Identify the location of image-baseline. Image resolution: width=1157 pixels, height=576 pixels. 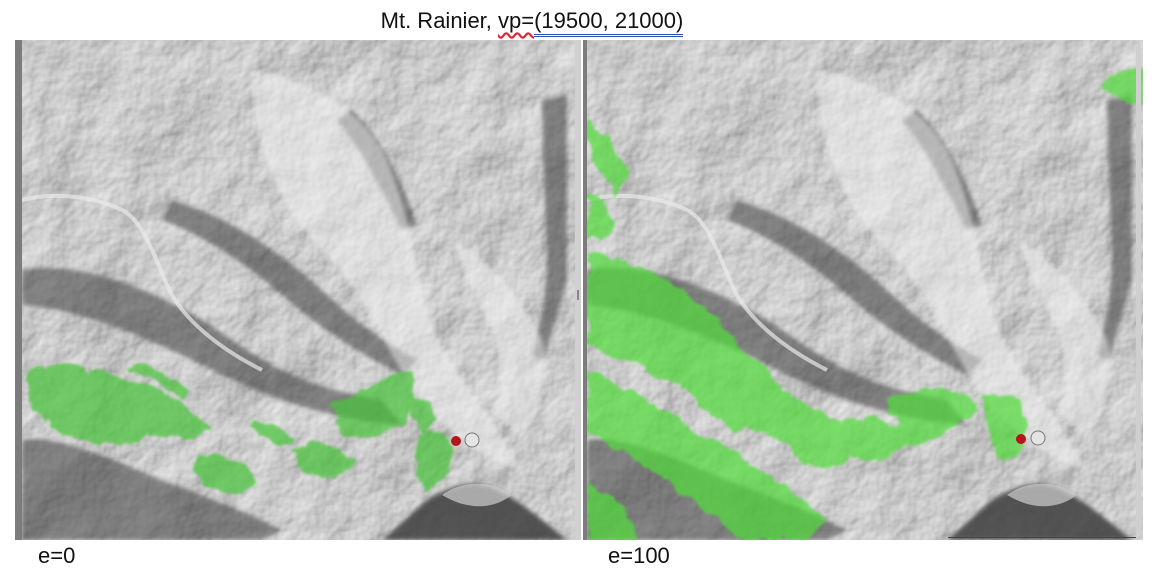
(1042, 537).